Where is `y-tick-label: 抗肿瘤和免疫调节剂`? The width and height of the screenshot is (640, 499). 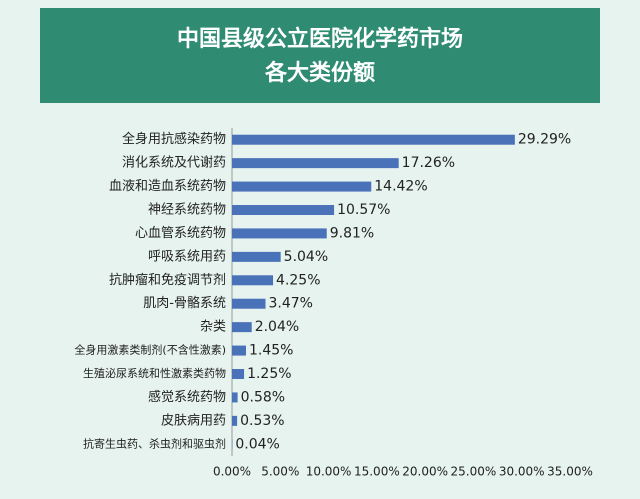 y-tick-label: 抗肿瘤和免疫调节剂 is located at coordinates (167, 280).